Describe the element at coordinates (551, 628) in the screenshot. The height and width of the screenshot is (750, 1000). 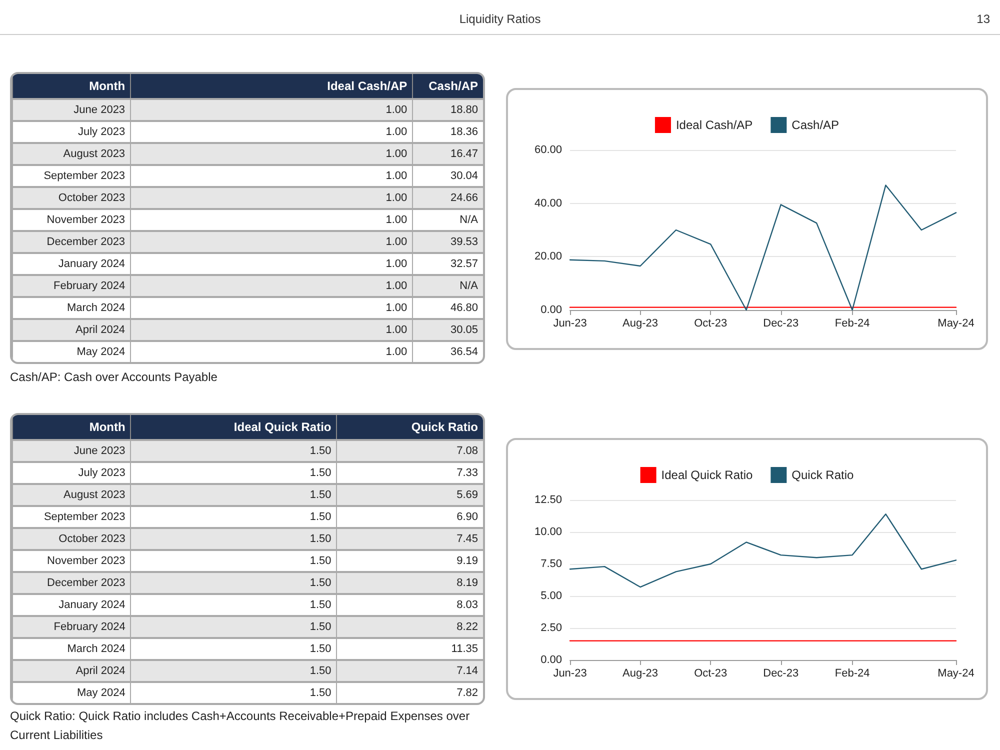
I see `y-tick-label: 2.50` at that location.